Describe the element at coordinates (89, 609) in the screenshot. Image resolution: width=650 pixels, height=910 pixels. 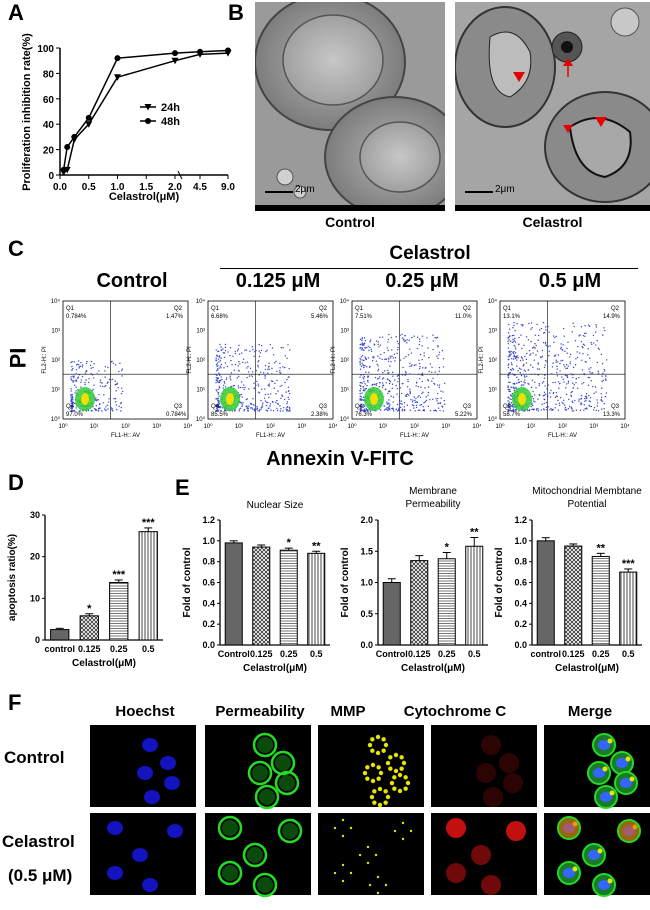
I see `bar-significance: *` at that location.